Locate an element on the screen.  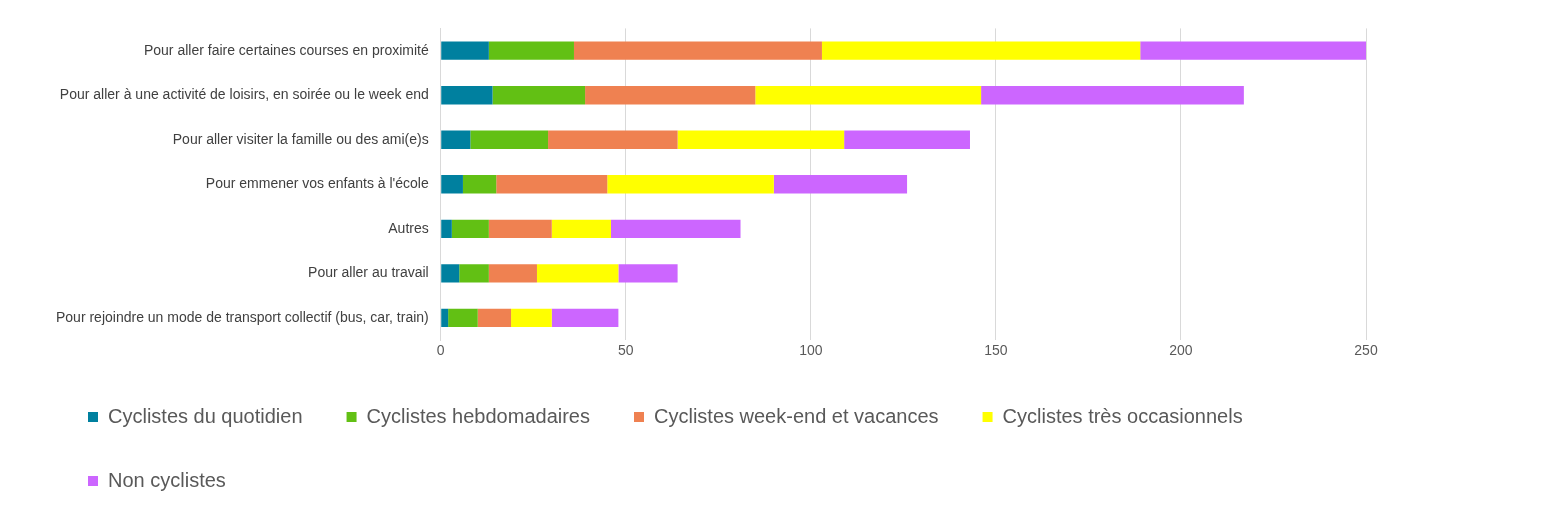
legend-label: Cyclistes week-end et vacances is located at coordinates (796, 415).